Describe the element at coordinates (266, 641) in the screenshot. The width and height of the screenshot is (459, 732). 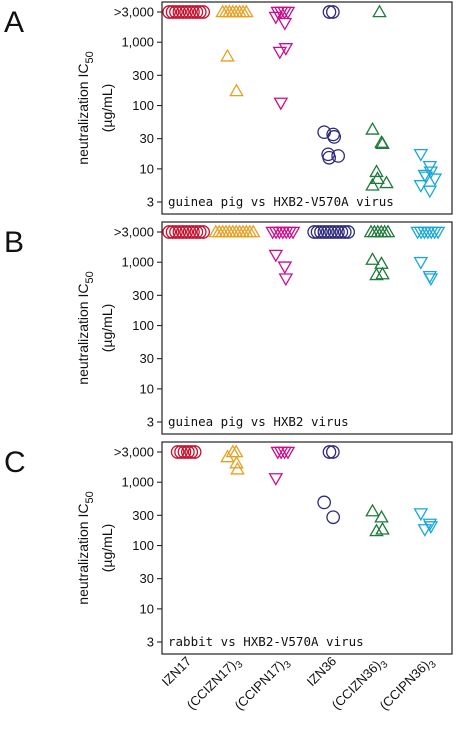
I see `panel-annotation: rabbit vs HXB2-V570A virus` at that location.